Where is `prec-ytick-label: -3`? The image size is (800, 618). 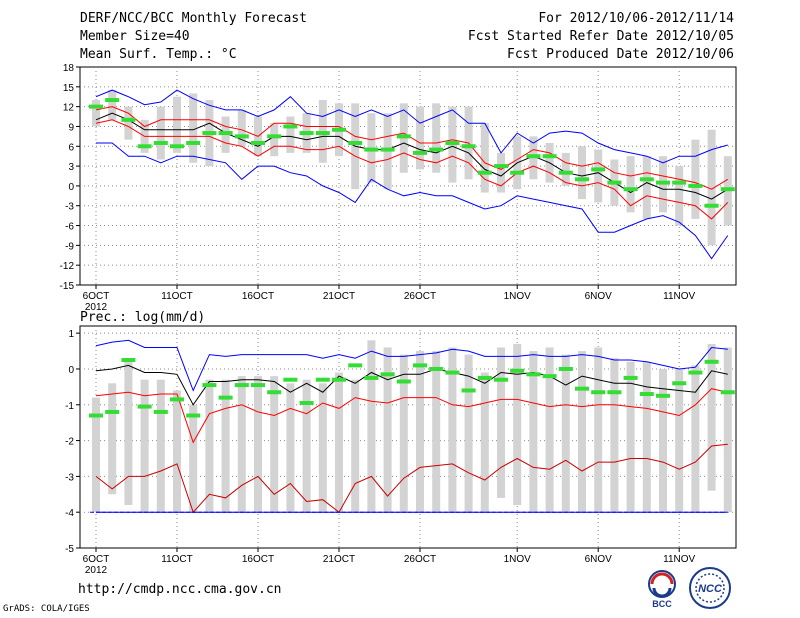
prec-ytick-label: -3 is located at coordinates (69, 477).